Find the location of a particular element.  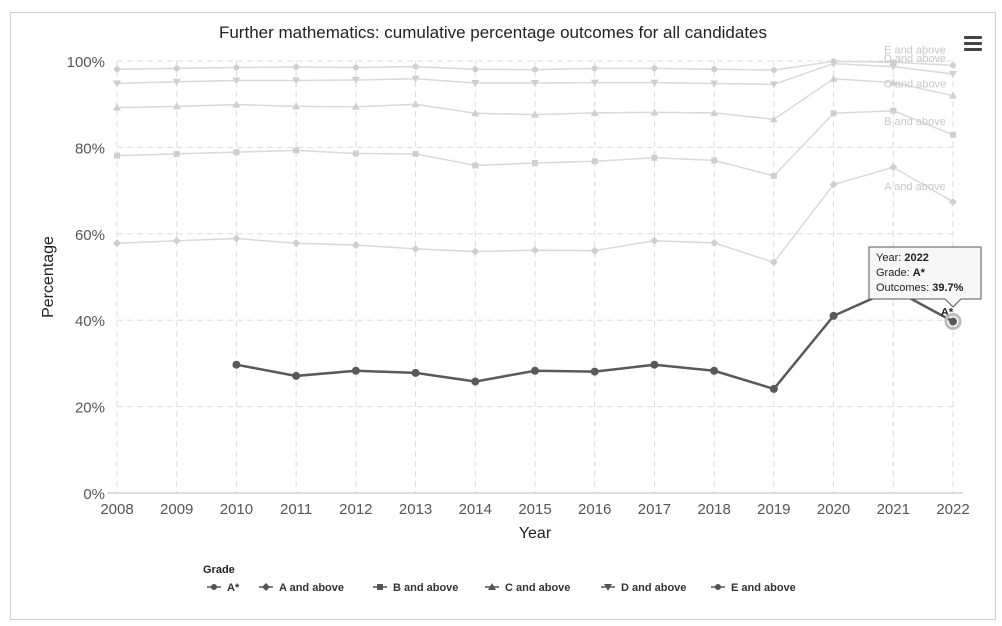

legend-label: D and above is located at coordinates (653, 588).